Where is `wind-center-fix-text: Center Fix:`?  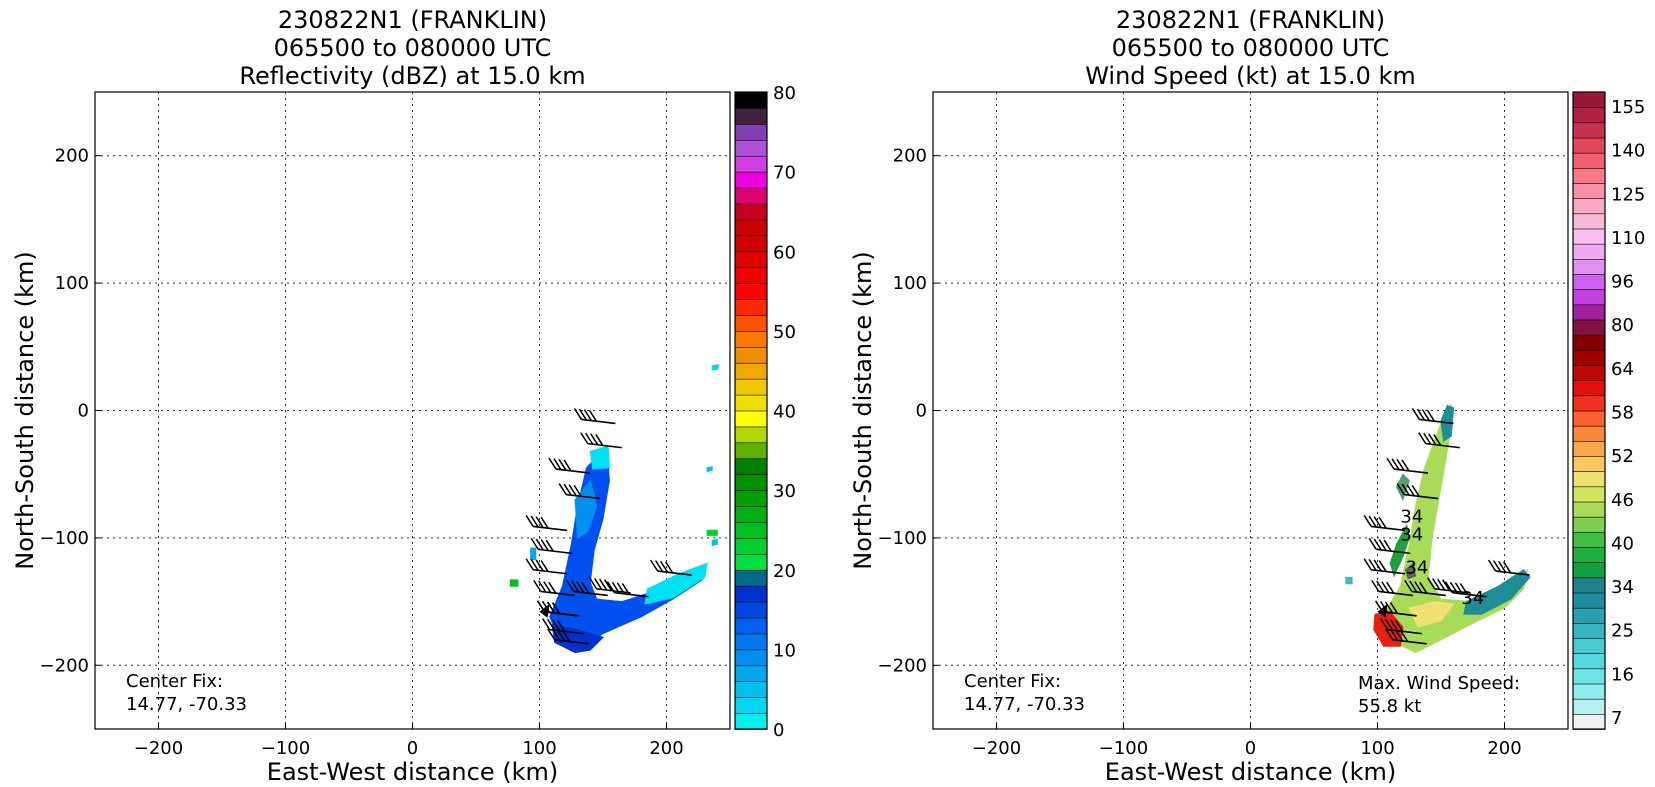 wind-center-fix-text: Center Fix: is located at coordinates (1012, 681).